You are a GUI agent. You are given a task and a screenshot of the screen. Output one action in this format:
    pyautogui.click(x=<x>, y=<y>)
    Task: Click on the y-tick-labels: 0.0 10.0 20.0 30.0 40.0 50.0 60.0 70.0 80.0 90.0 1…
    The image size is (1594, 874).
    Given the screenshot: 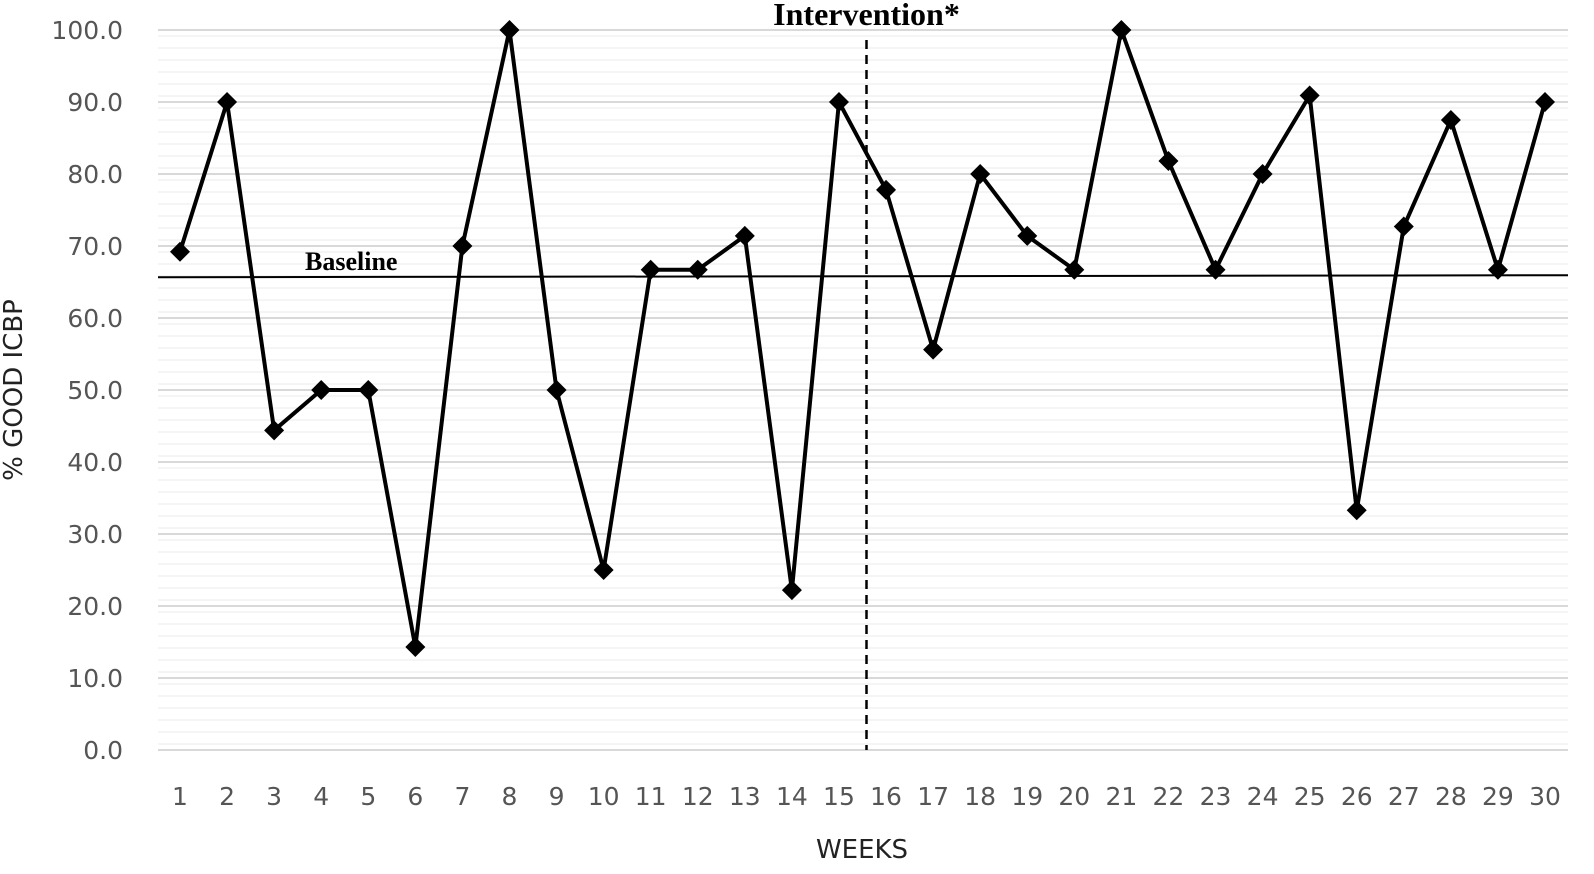 What is the action you would take?
    pyautogui.click(x=87, y=390)
    